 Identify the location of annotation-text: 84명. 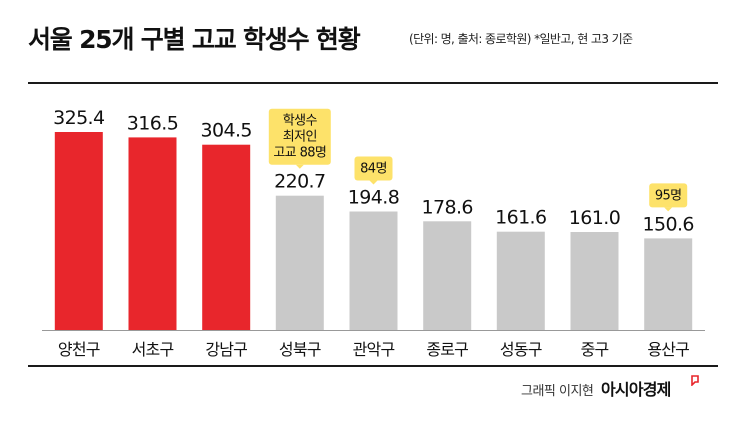
(373, 169).